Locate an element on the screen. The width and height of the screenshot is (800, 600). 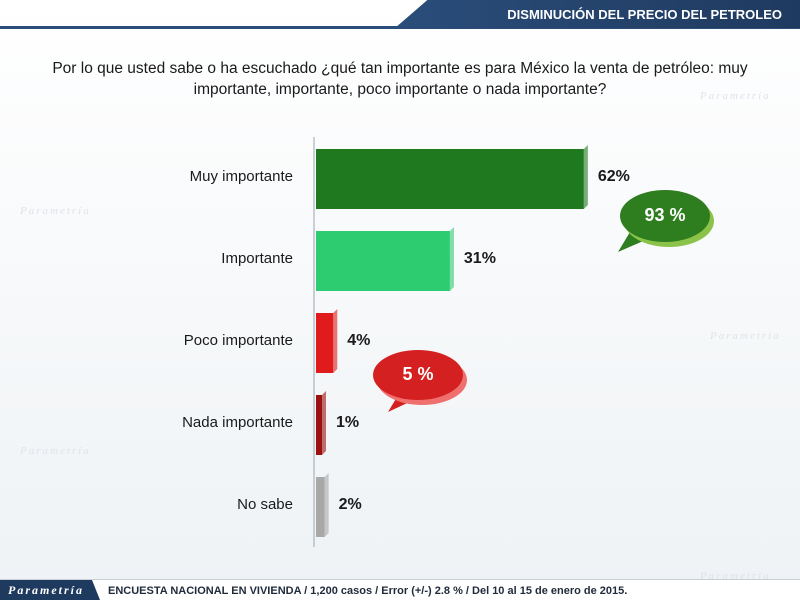
footer-brand: Parametría is located at coordinates (50, 590).